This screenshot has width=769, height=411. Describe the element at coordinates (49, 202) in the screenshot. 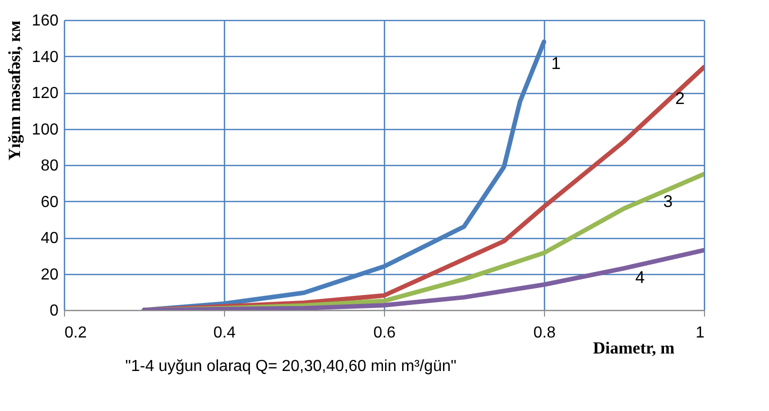

I see `y-tick-label: 60` at that location.